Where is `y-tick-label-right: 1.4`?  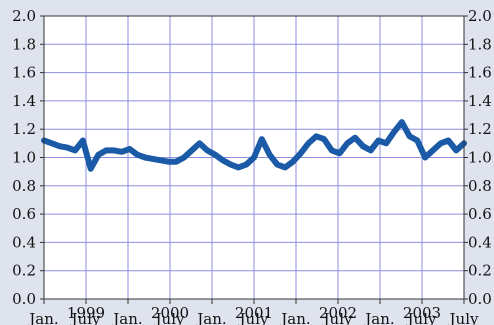
y-tick-label-right: 1.4 is located at coordinates (480, 101).